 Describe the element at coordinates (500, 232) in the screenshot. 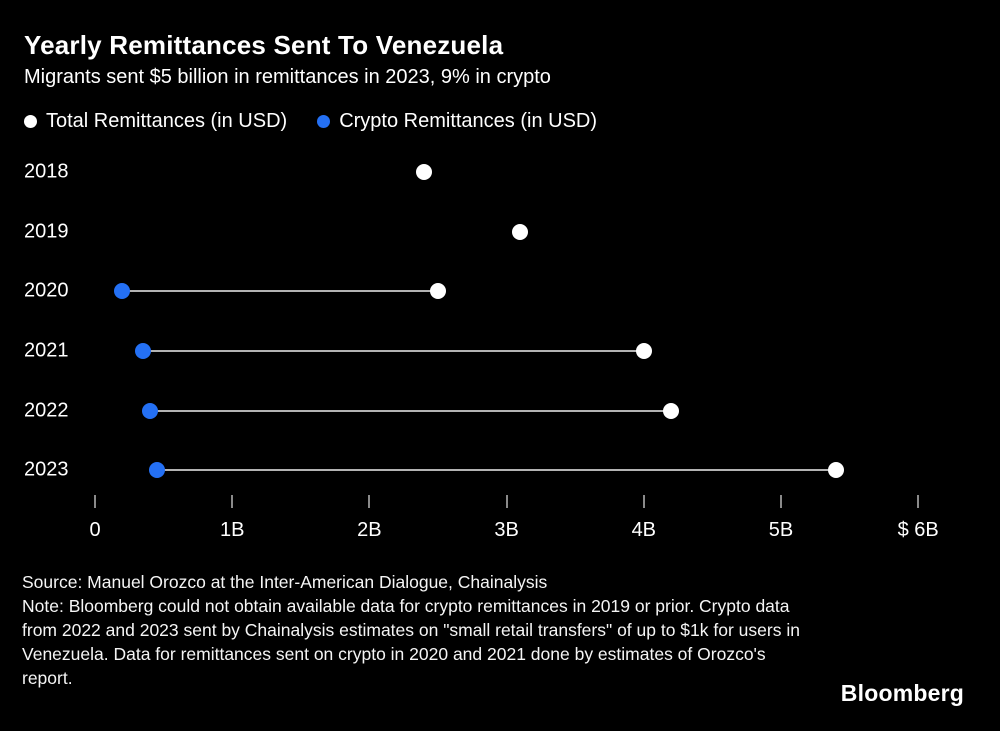

I see `chart-row-2019: 2019` at that location.